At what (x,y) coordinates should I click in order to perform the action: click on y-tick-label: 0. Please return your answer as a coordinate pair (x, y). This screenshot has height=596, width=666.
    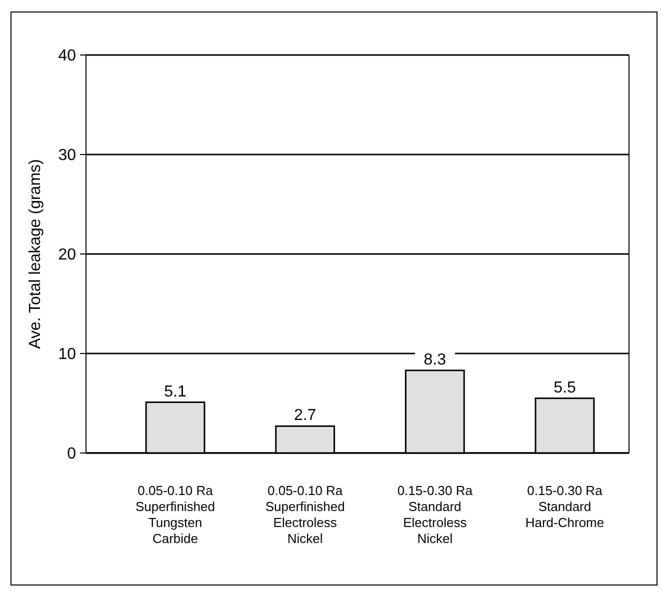
    Looking at the image, I should click on (71, 454).